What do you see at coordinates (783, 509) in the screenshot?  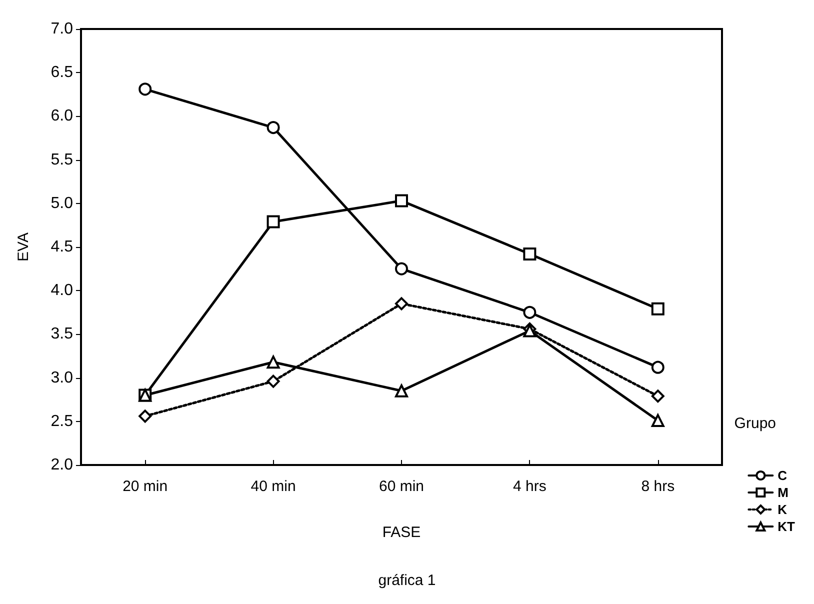 I see `legend-label: K` at bounding box center [783, 509].